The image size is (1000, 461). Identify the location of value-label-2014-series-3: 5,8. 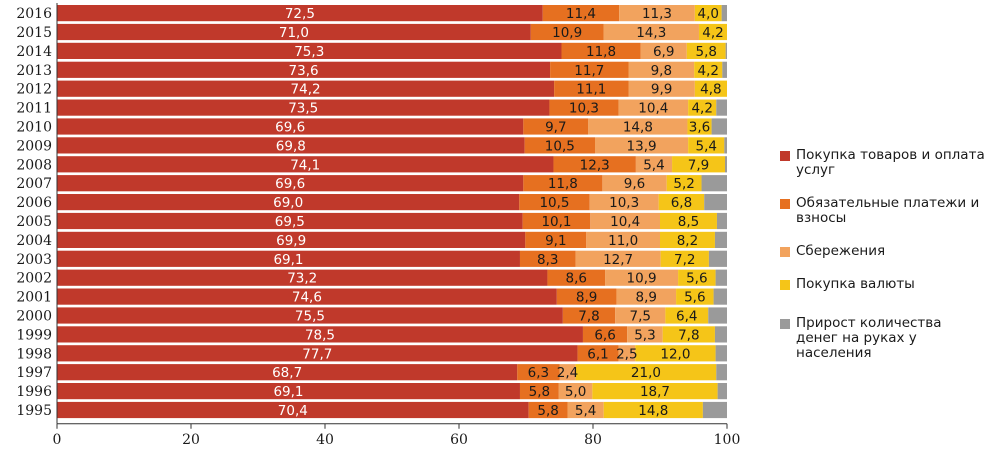
(705, 52).